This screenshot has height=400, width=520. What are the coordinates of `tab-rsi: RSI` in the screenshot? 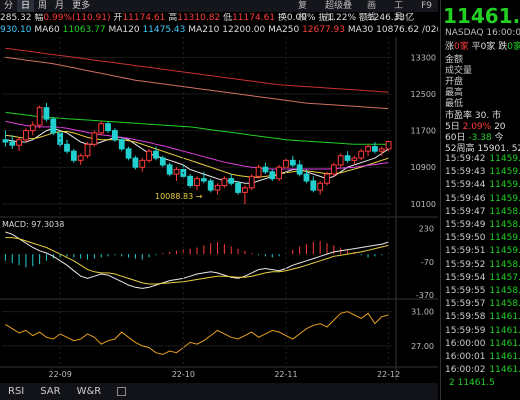 It's located at (16, 391).